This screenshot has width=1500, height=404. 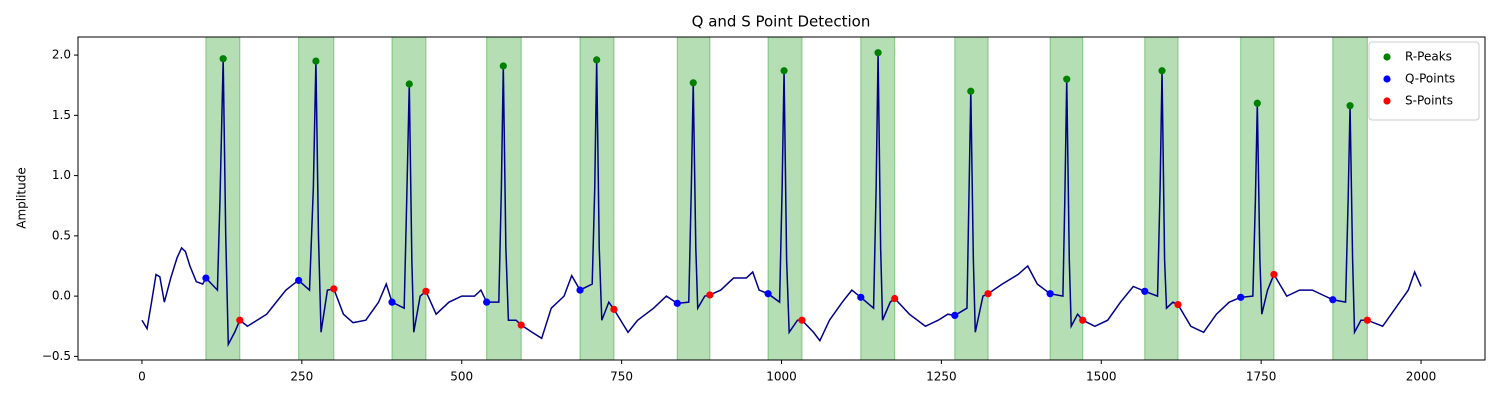 What do you see at coordinates (301, 377) in the screenshot?
I see `x-tick-label: 250` at bounding box center [301, 377].